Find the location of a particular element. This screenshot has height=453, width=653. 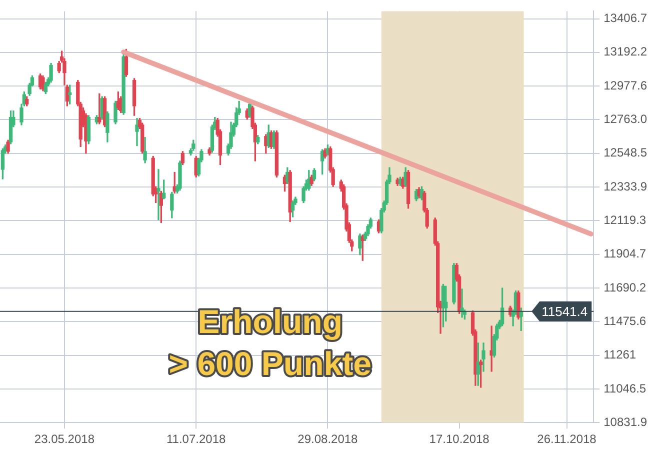

y-tick-label: 12763.0 is located at coordinates (626, 119).